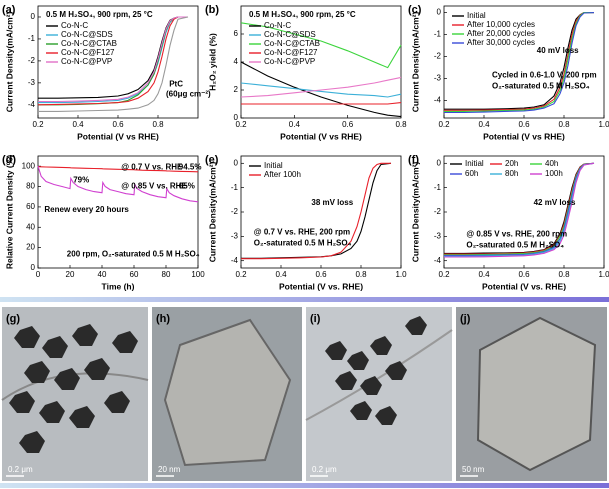 This screenshot has height=489, width=609. Describe the element at coordinates (81, 180) in the screenshot. I see `annotation: 79%` at that location.